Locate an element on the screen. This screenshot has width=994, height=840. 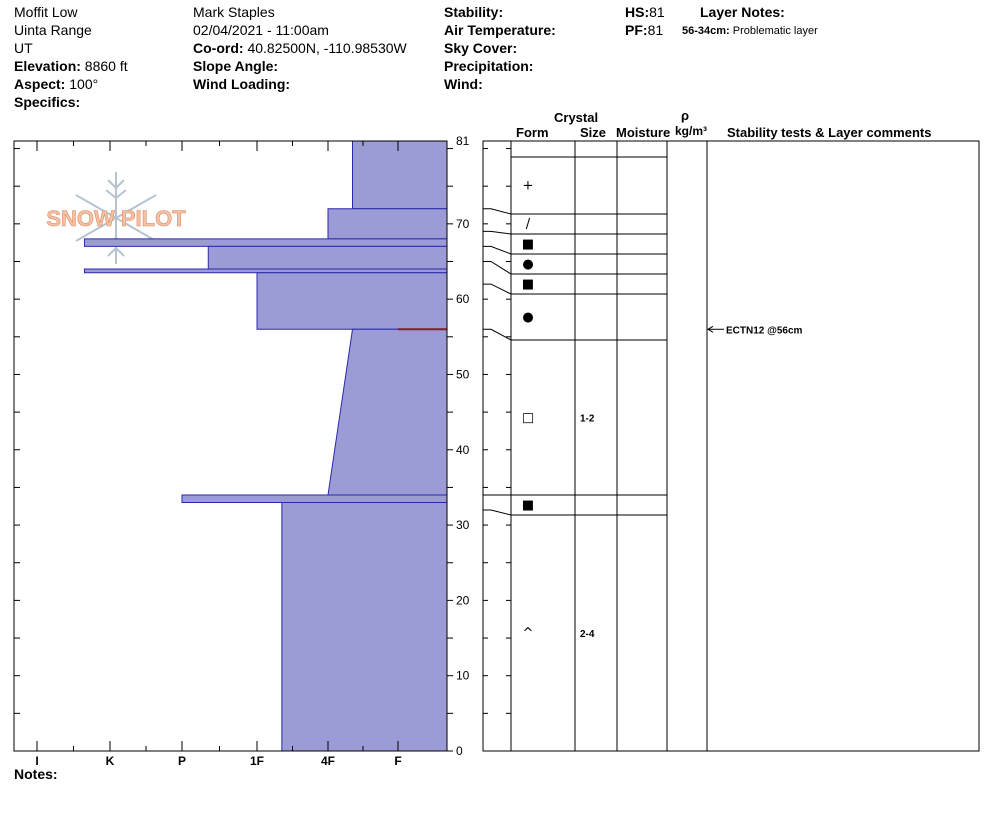
hs-label: HS: is located at coordinates (637, 12).